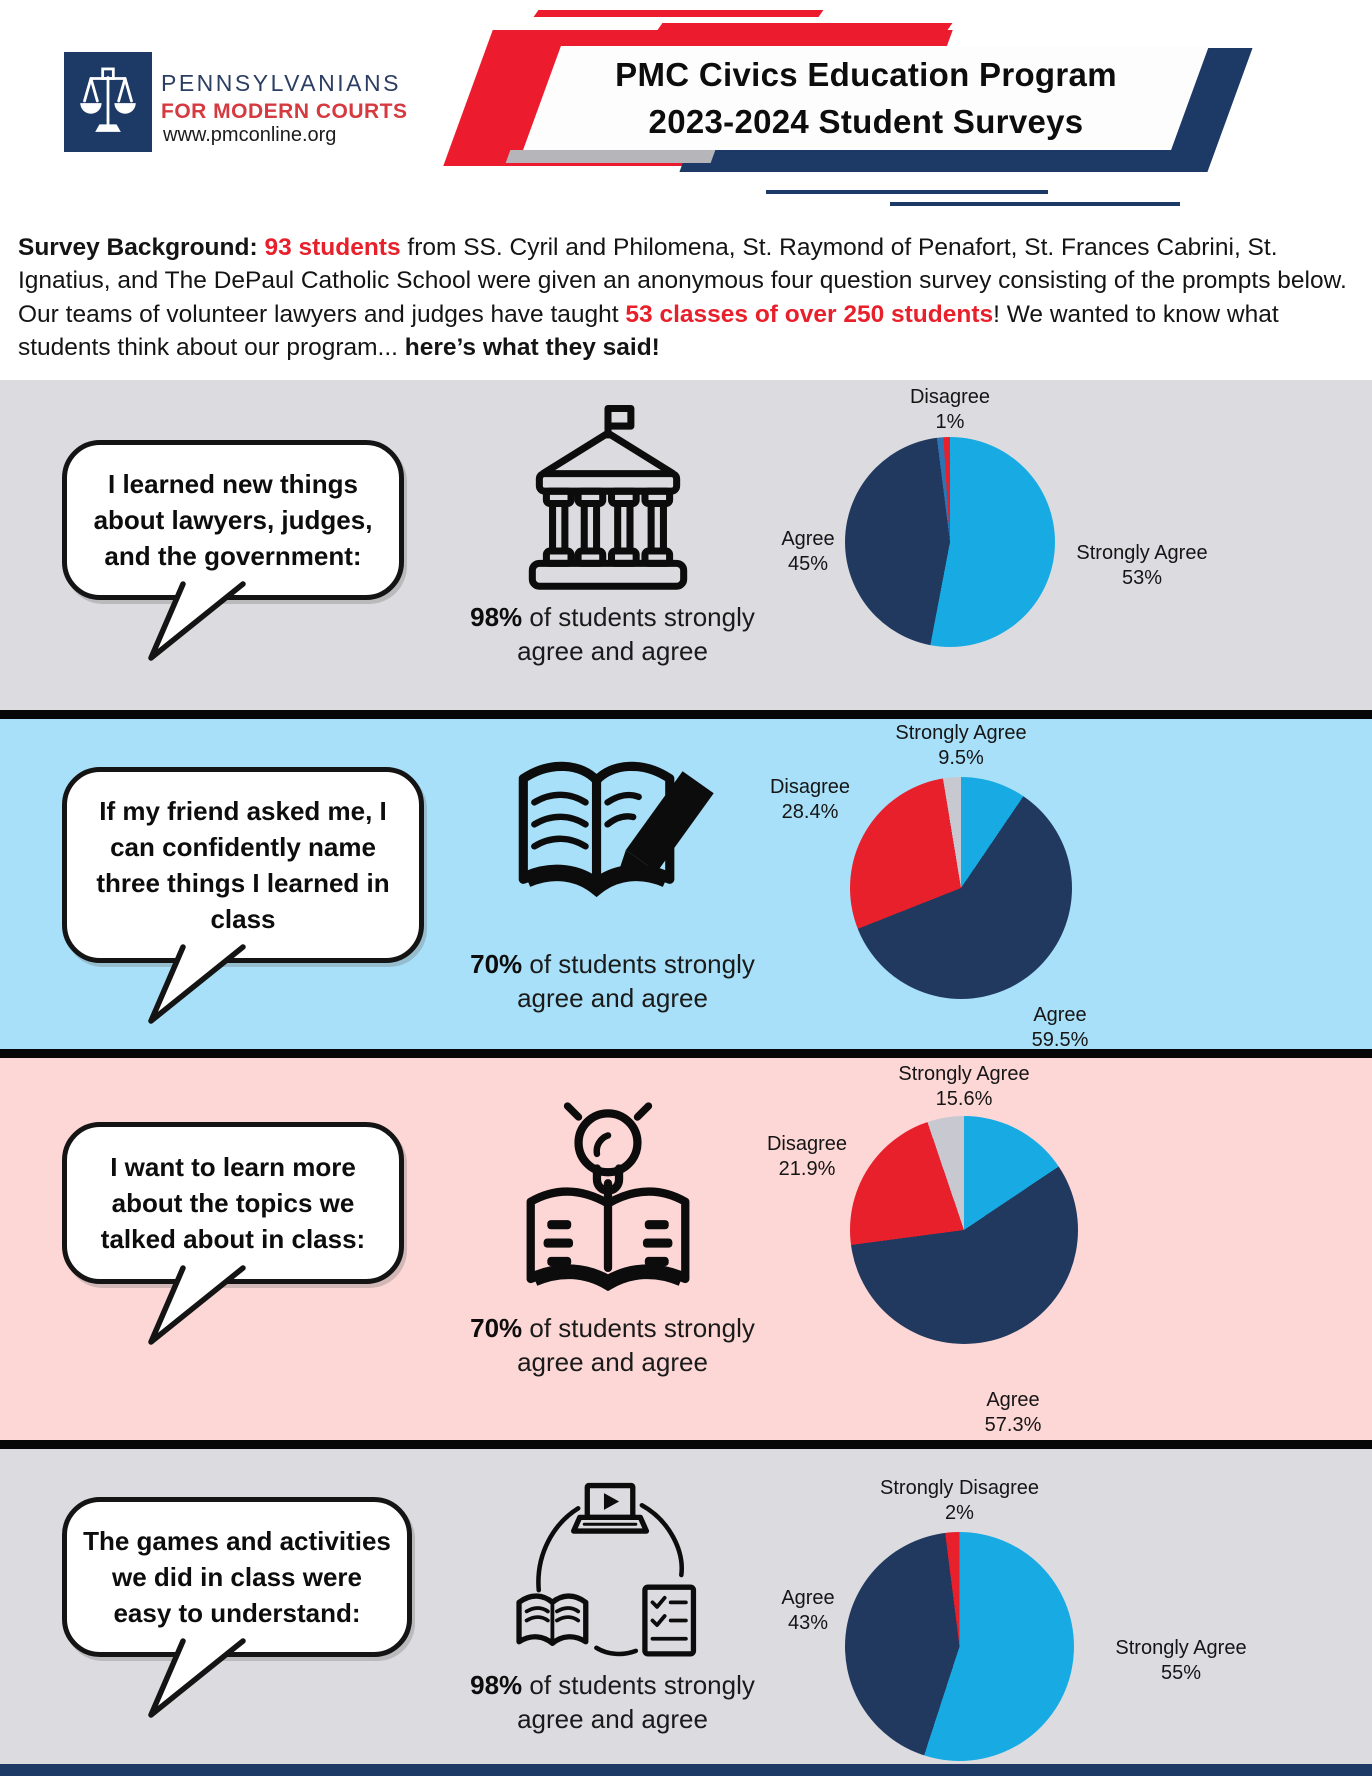 The image size is (1372, 1776). I want to click on pie-label-strongly-agree: Strongly Agree 15.6%, so click(964, 1086).